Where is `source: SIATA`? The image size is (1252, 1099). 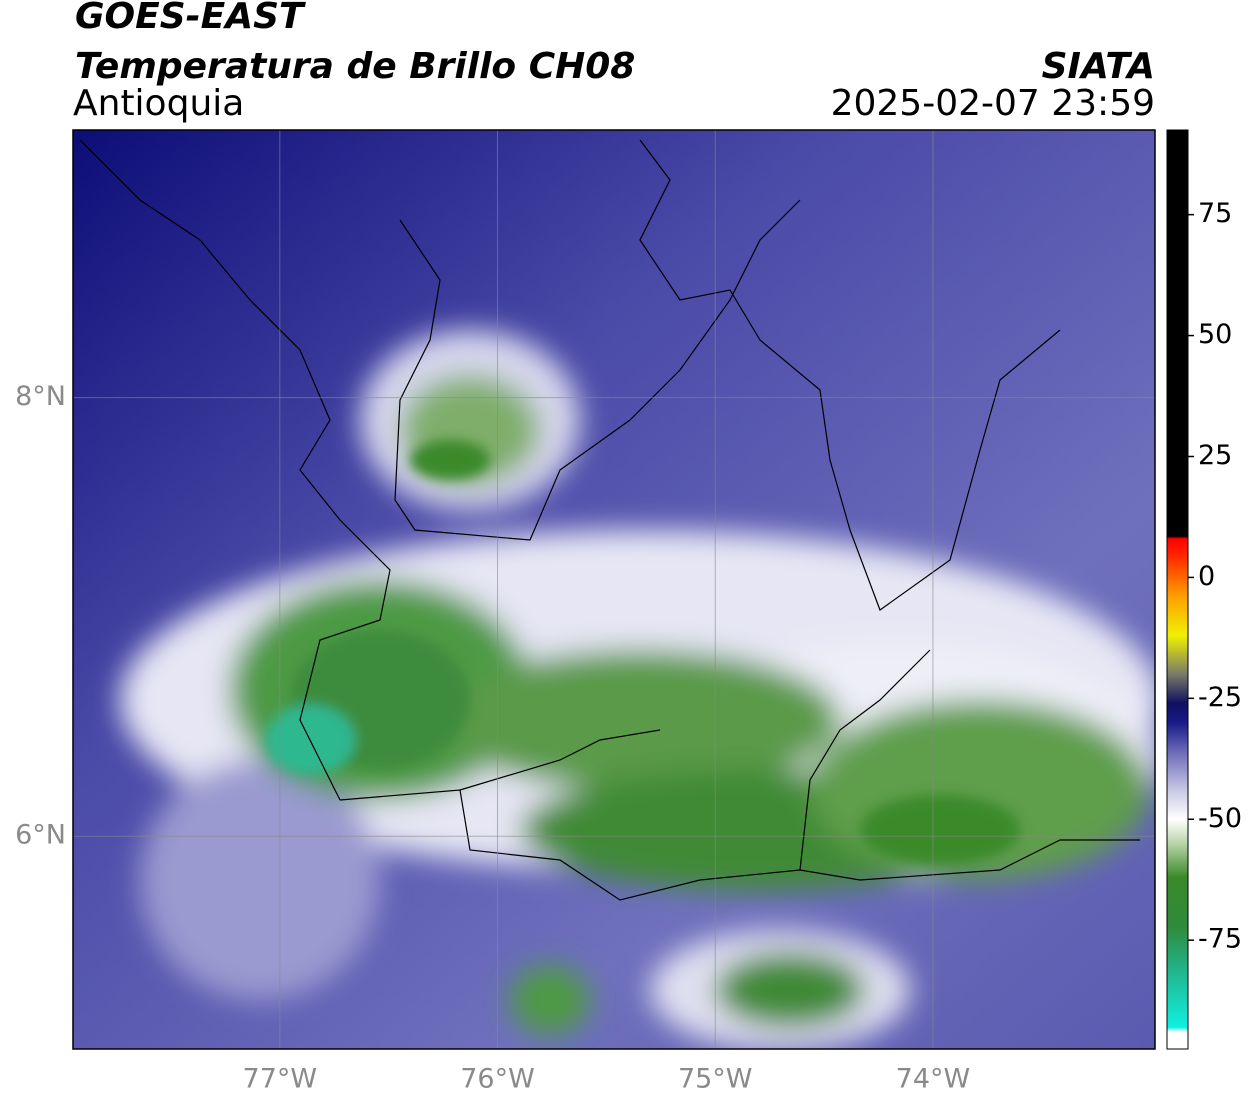 source: SIATA is located at coordinates (1098, 66).